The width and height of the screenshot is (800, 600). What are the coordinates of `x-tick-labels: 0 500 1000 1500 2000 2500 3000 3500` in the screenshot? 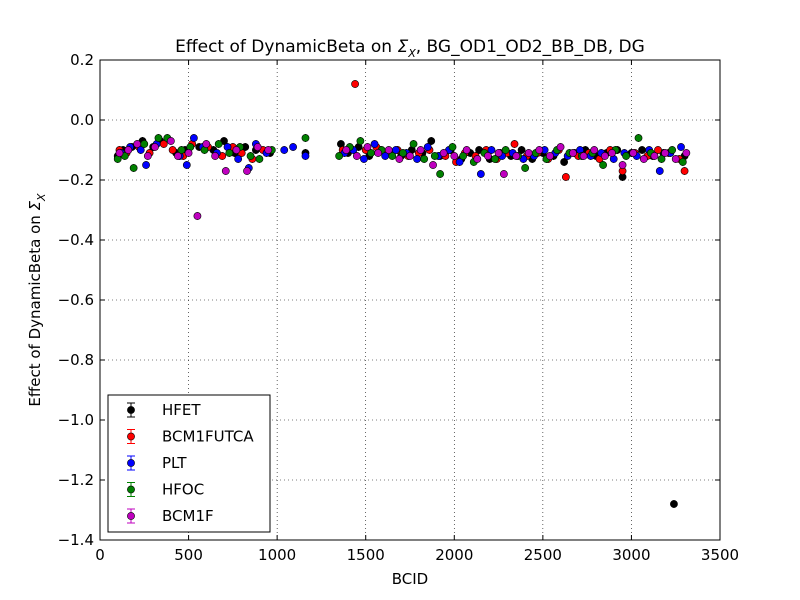 It's located at (417, 555).